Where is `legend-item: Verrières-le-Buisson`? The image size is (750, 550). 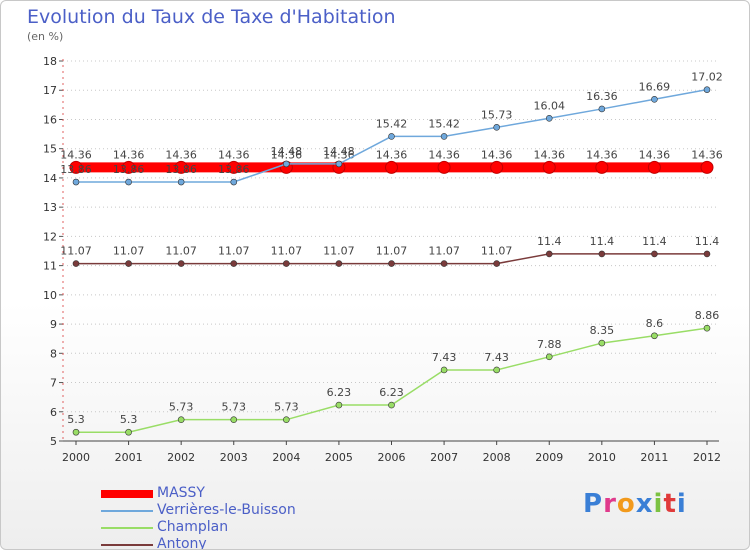
legend-item: Verrières-le-Buisson is located at coordinates (251, 510).